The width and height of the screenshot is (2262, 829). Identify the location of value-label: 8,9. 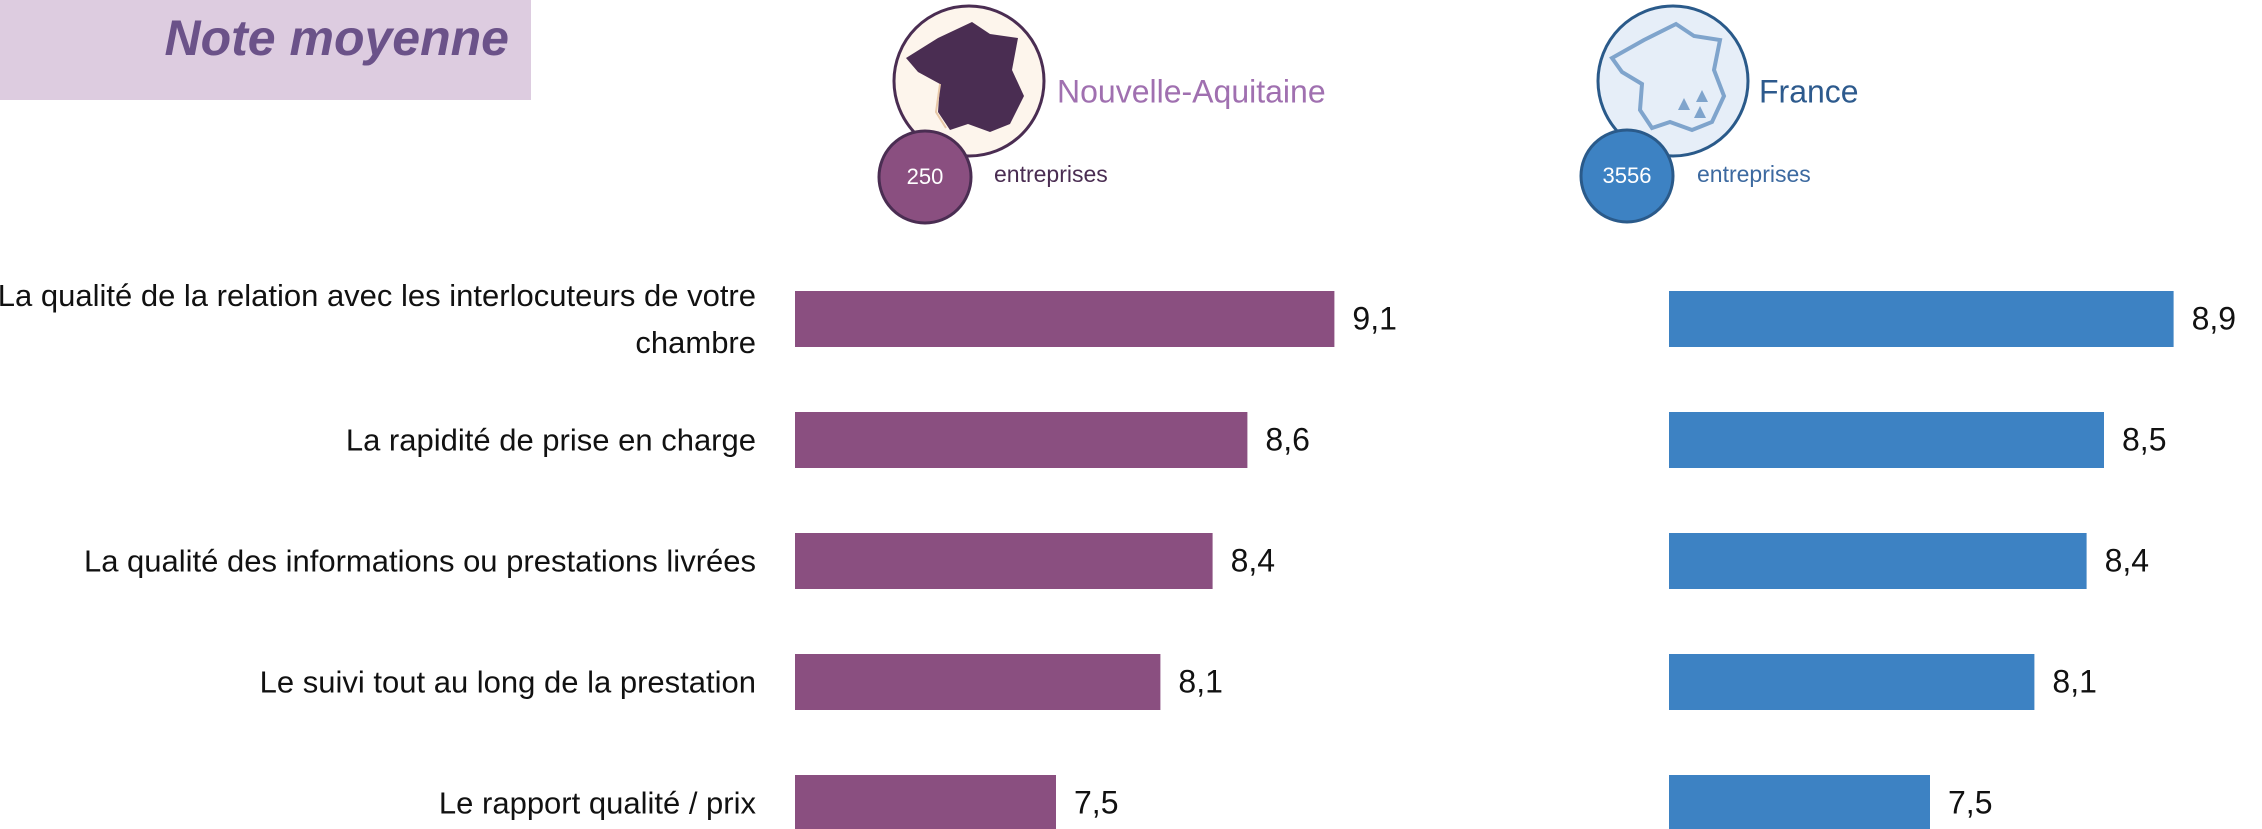
(2214, 318).